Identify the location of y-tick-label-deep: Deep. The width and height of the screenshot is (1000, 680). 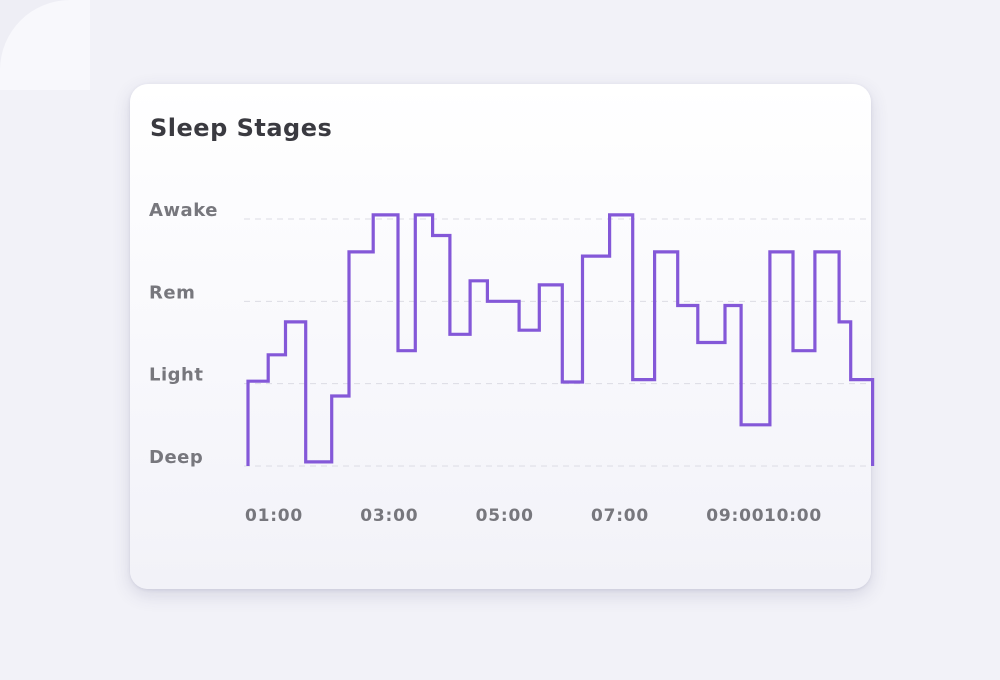
(176, 457).